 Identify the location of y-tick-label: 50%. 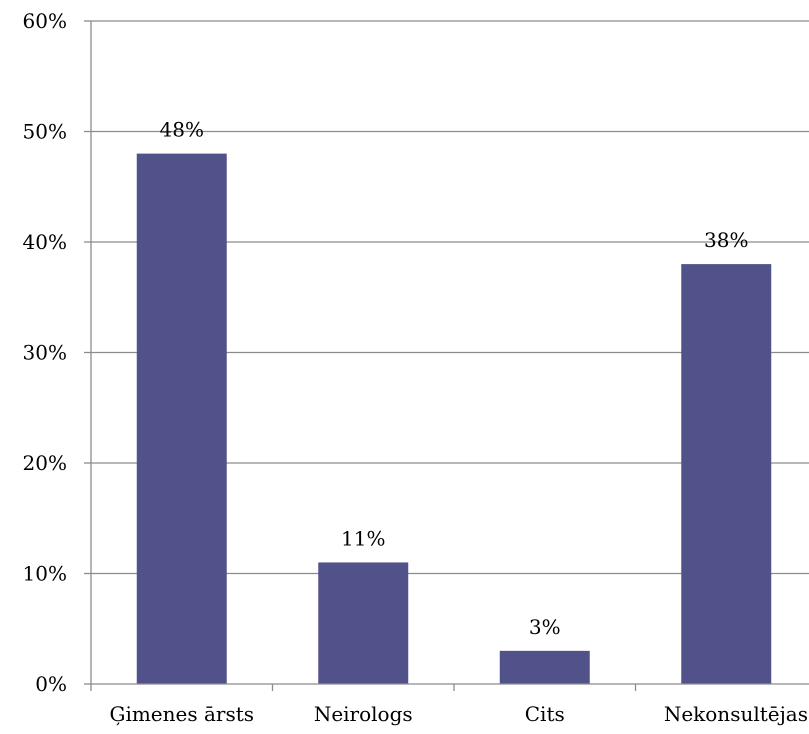
(45, 132).